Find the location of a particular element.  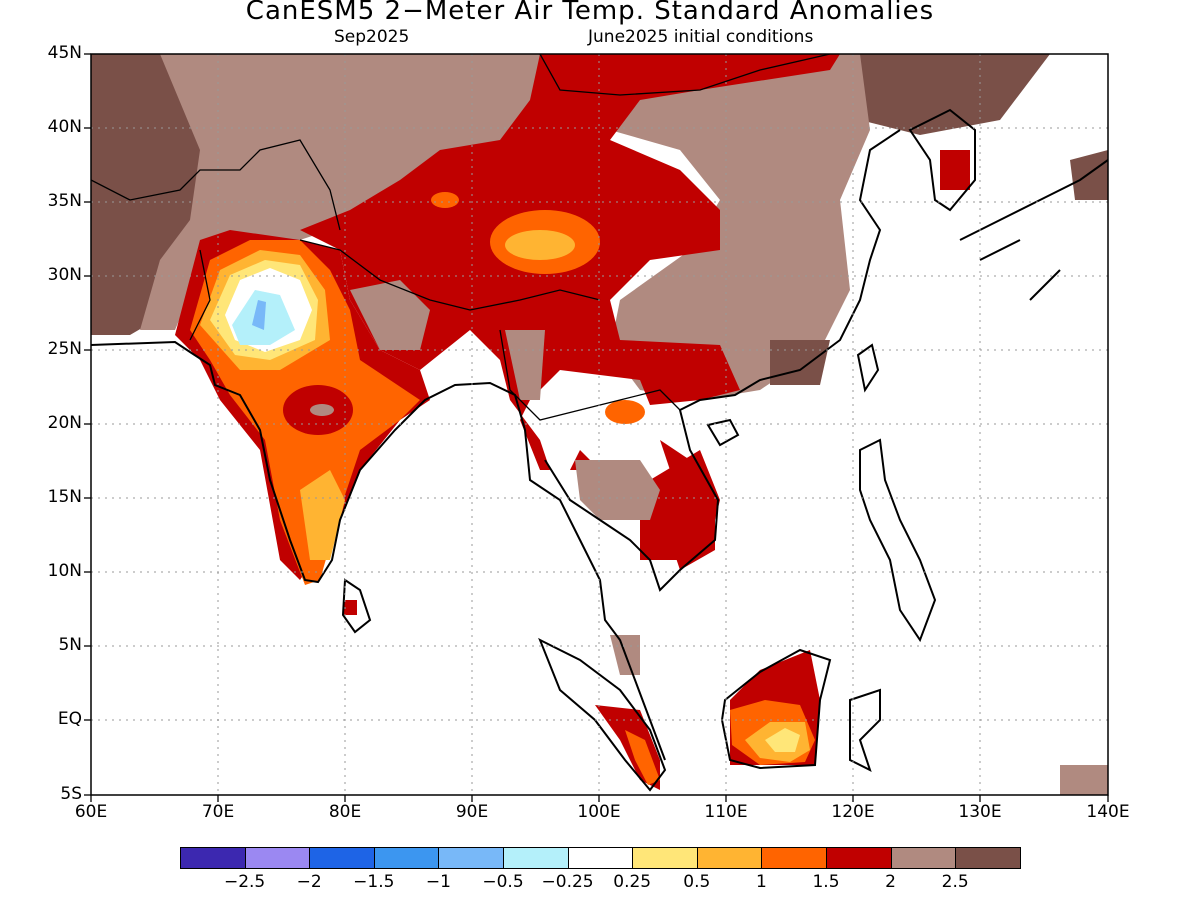

anomaly-region-thailand is located at coordinates (617, 490).